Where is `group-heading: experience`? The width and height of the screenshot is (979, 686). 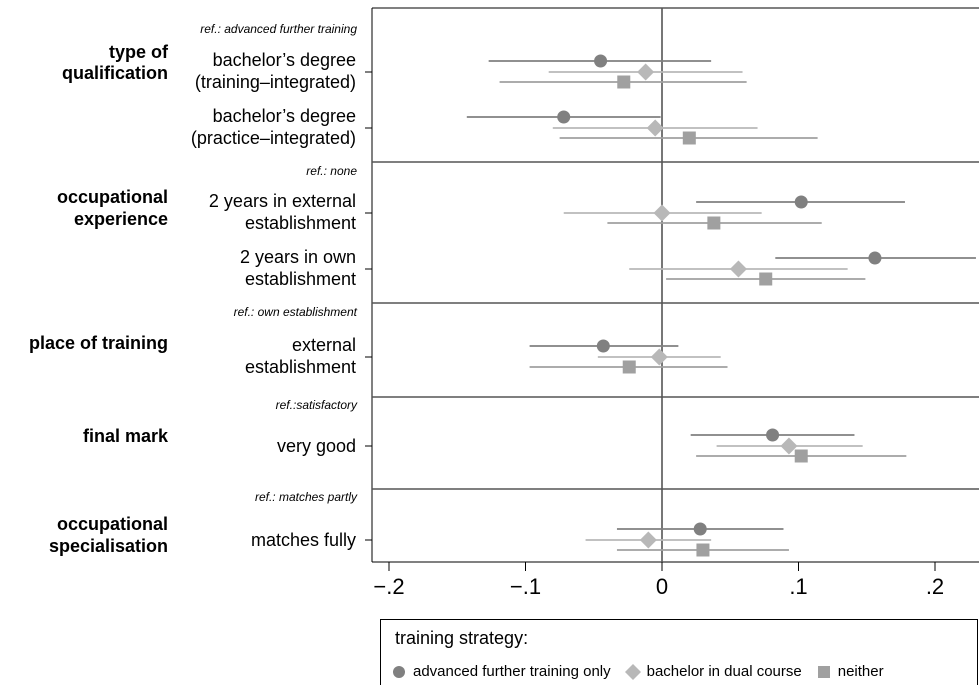
group-heading: experience is located at coordinates (121, 219).